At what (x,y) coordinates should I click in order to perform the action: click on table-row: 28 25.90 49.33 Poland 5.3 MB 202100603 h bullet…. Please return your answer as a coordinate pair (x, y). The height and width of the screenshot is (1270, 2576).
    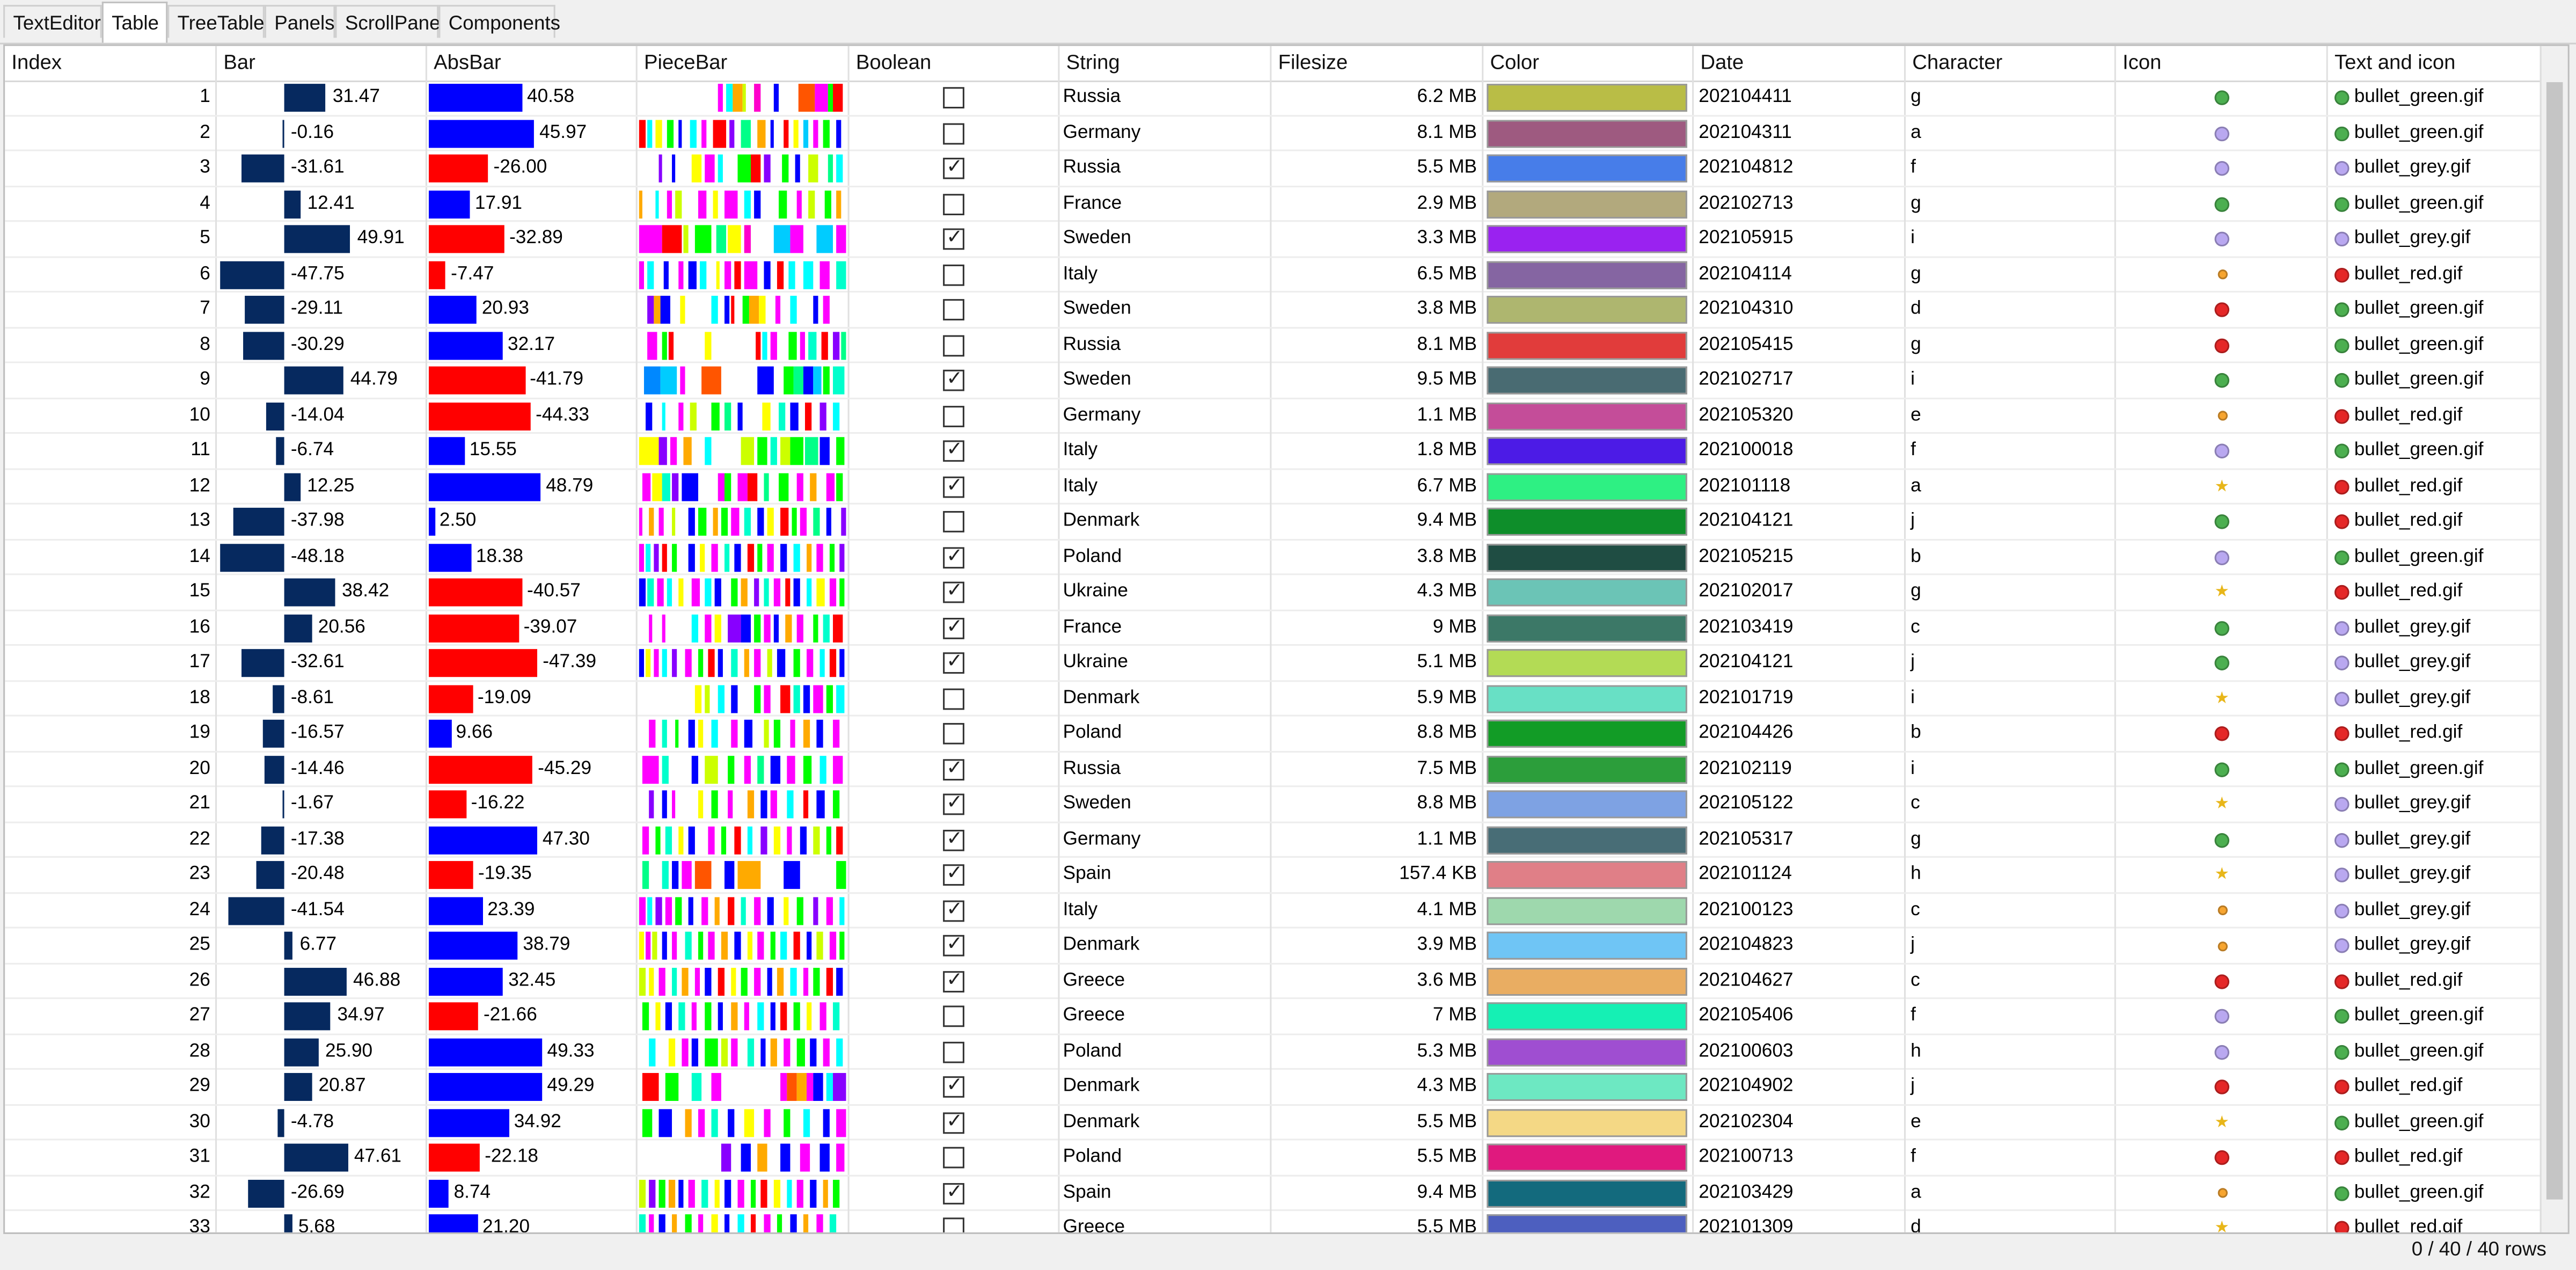
    Looking at the image, I should click on (1274, 1052).